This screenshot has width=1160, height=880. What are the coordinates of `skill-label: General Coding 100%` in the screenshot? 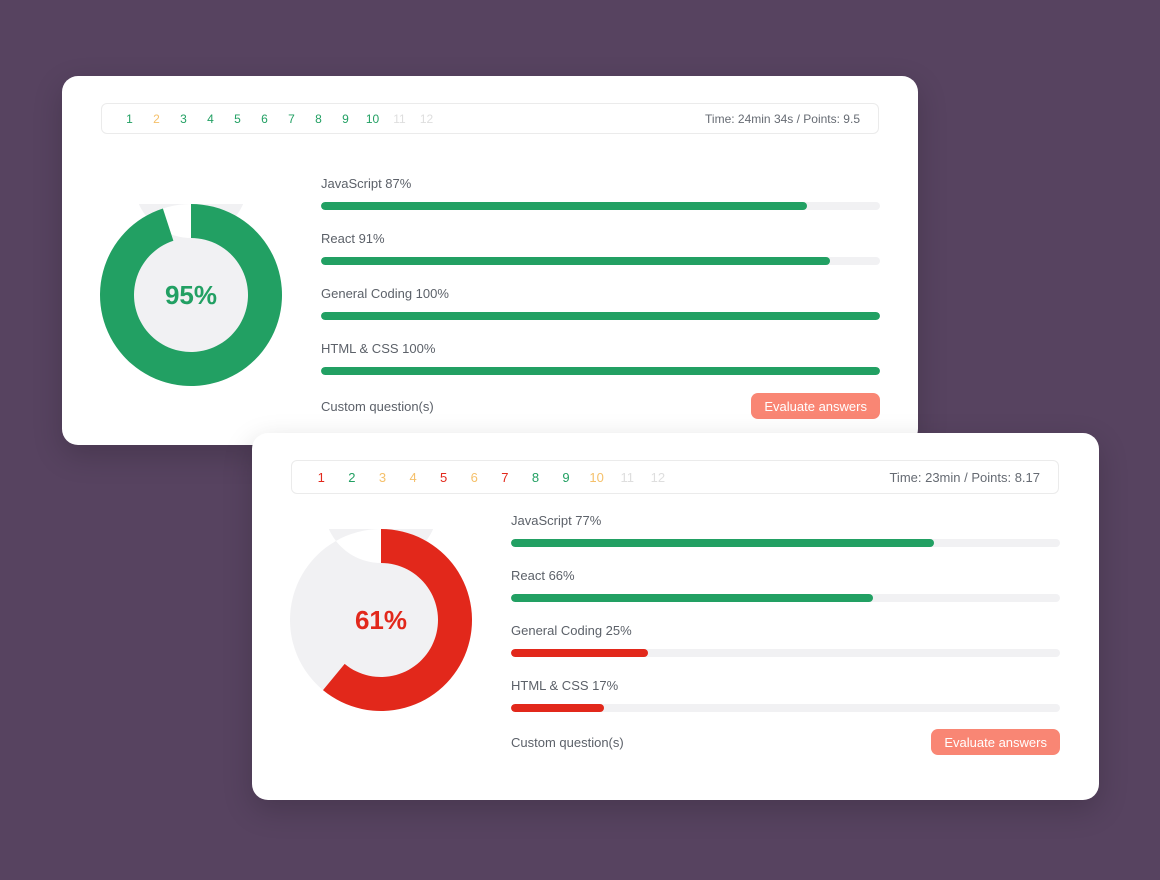 It's located at (385, 293).